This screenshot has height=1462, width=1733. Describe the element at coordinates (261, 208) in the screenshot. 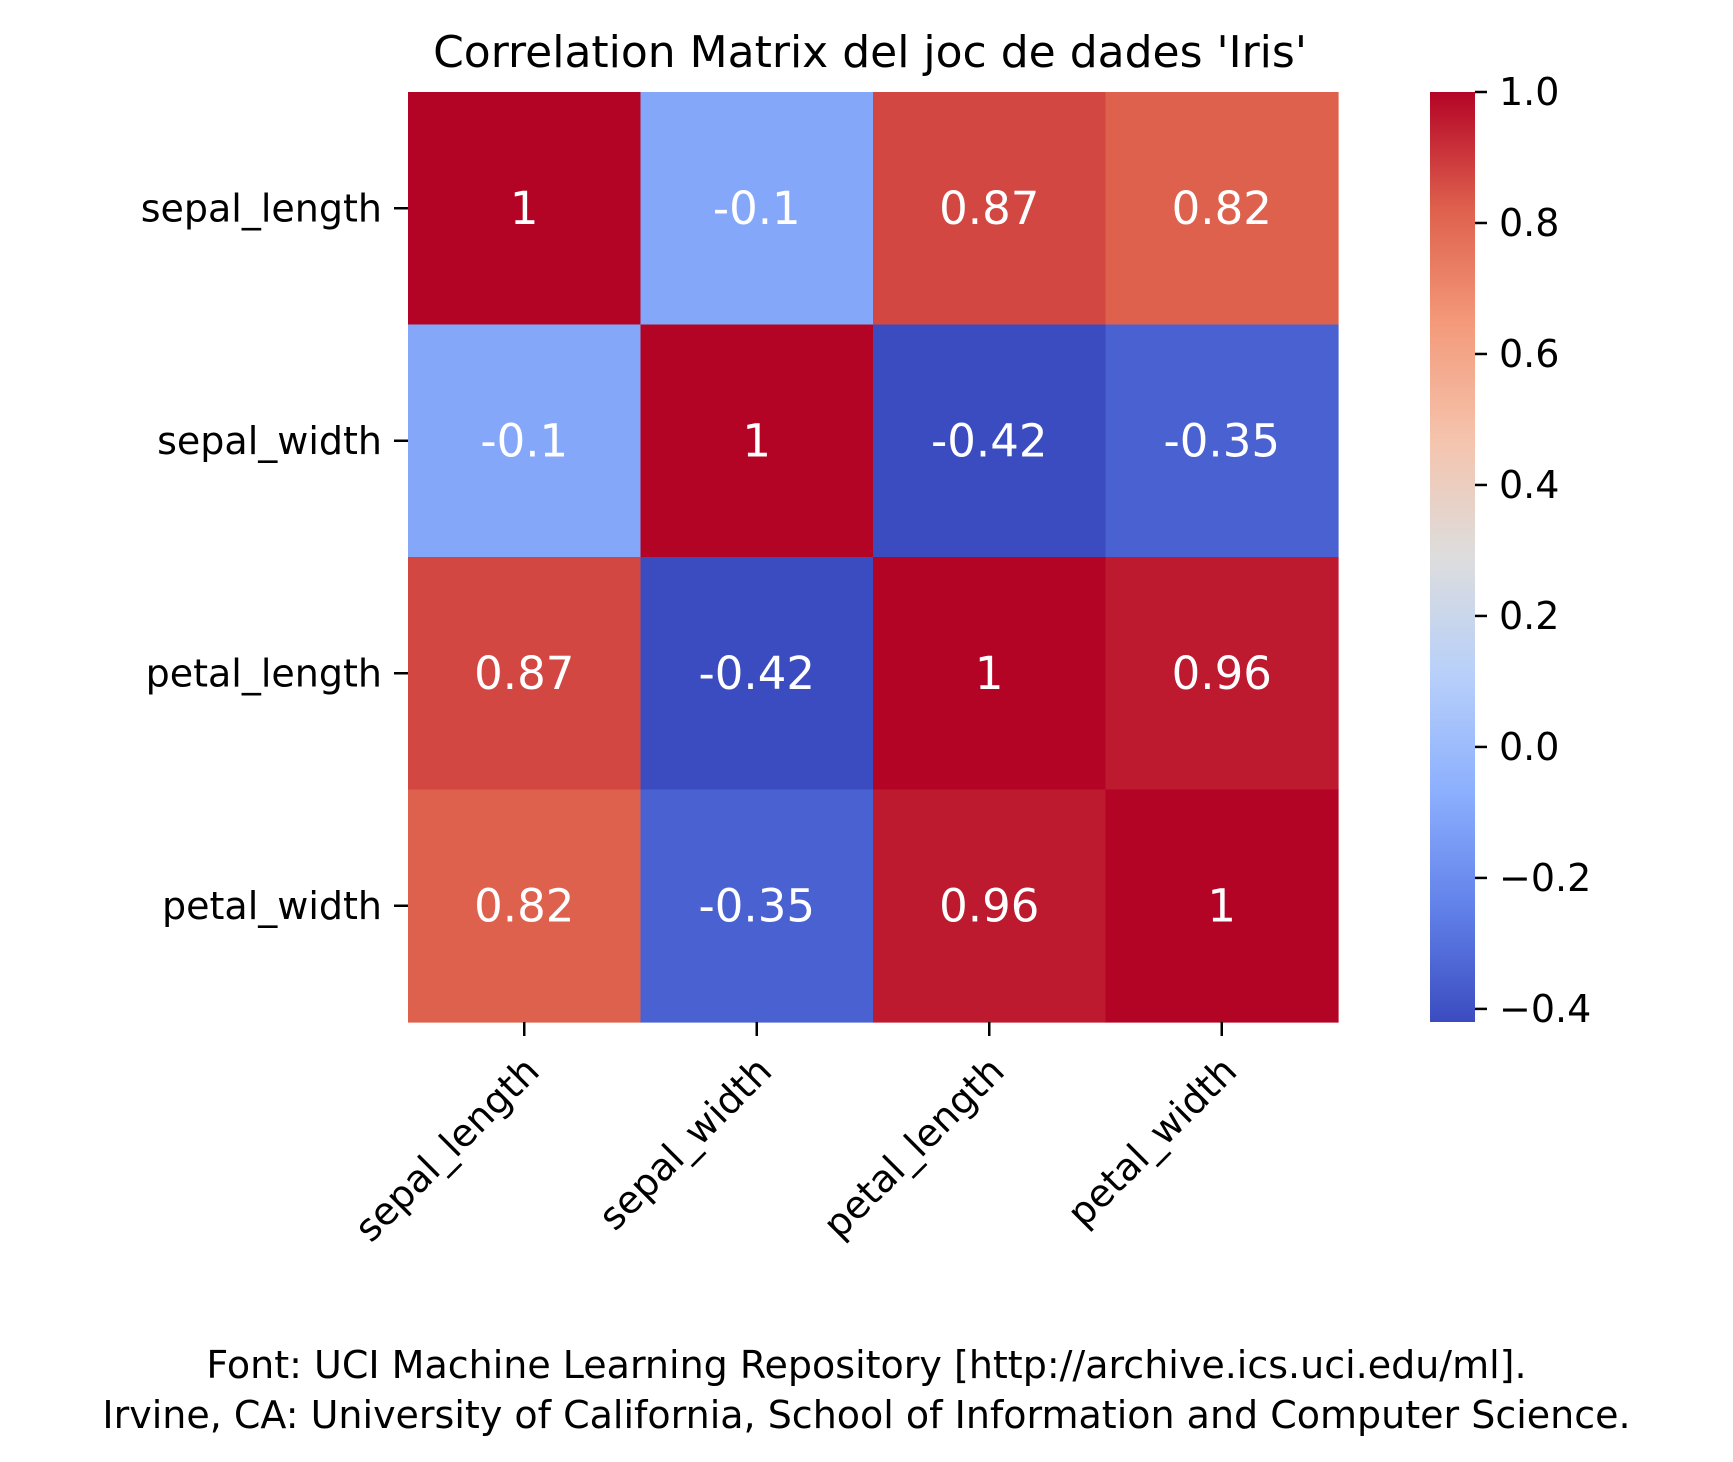

I see `y-tick-label: sepal_length` at that location.